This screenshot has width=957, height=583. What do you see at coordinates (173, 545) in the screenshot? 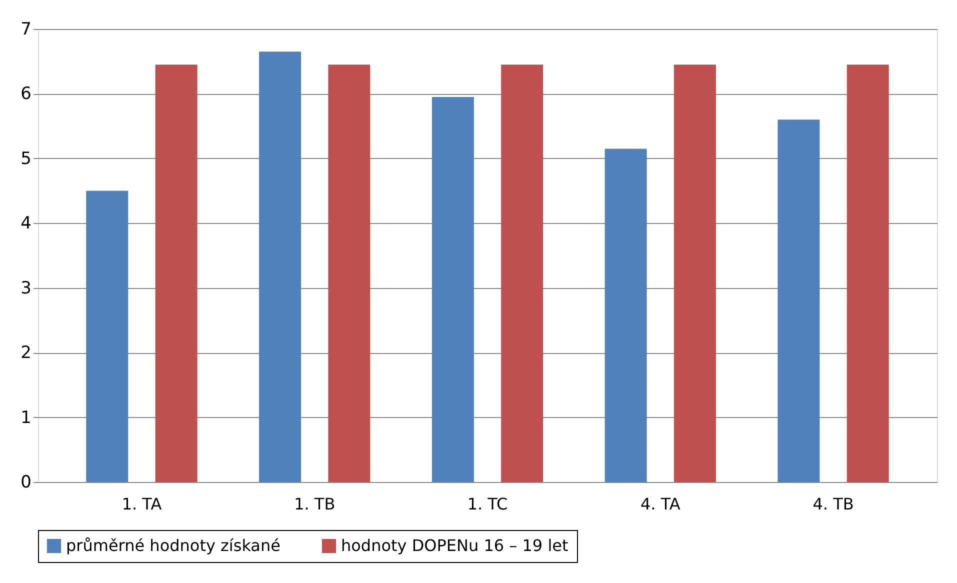
I see `legend-label: průměrné hodnoty získané` at bounding box center [173, 545].